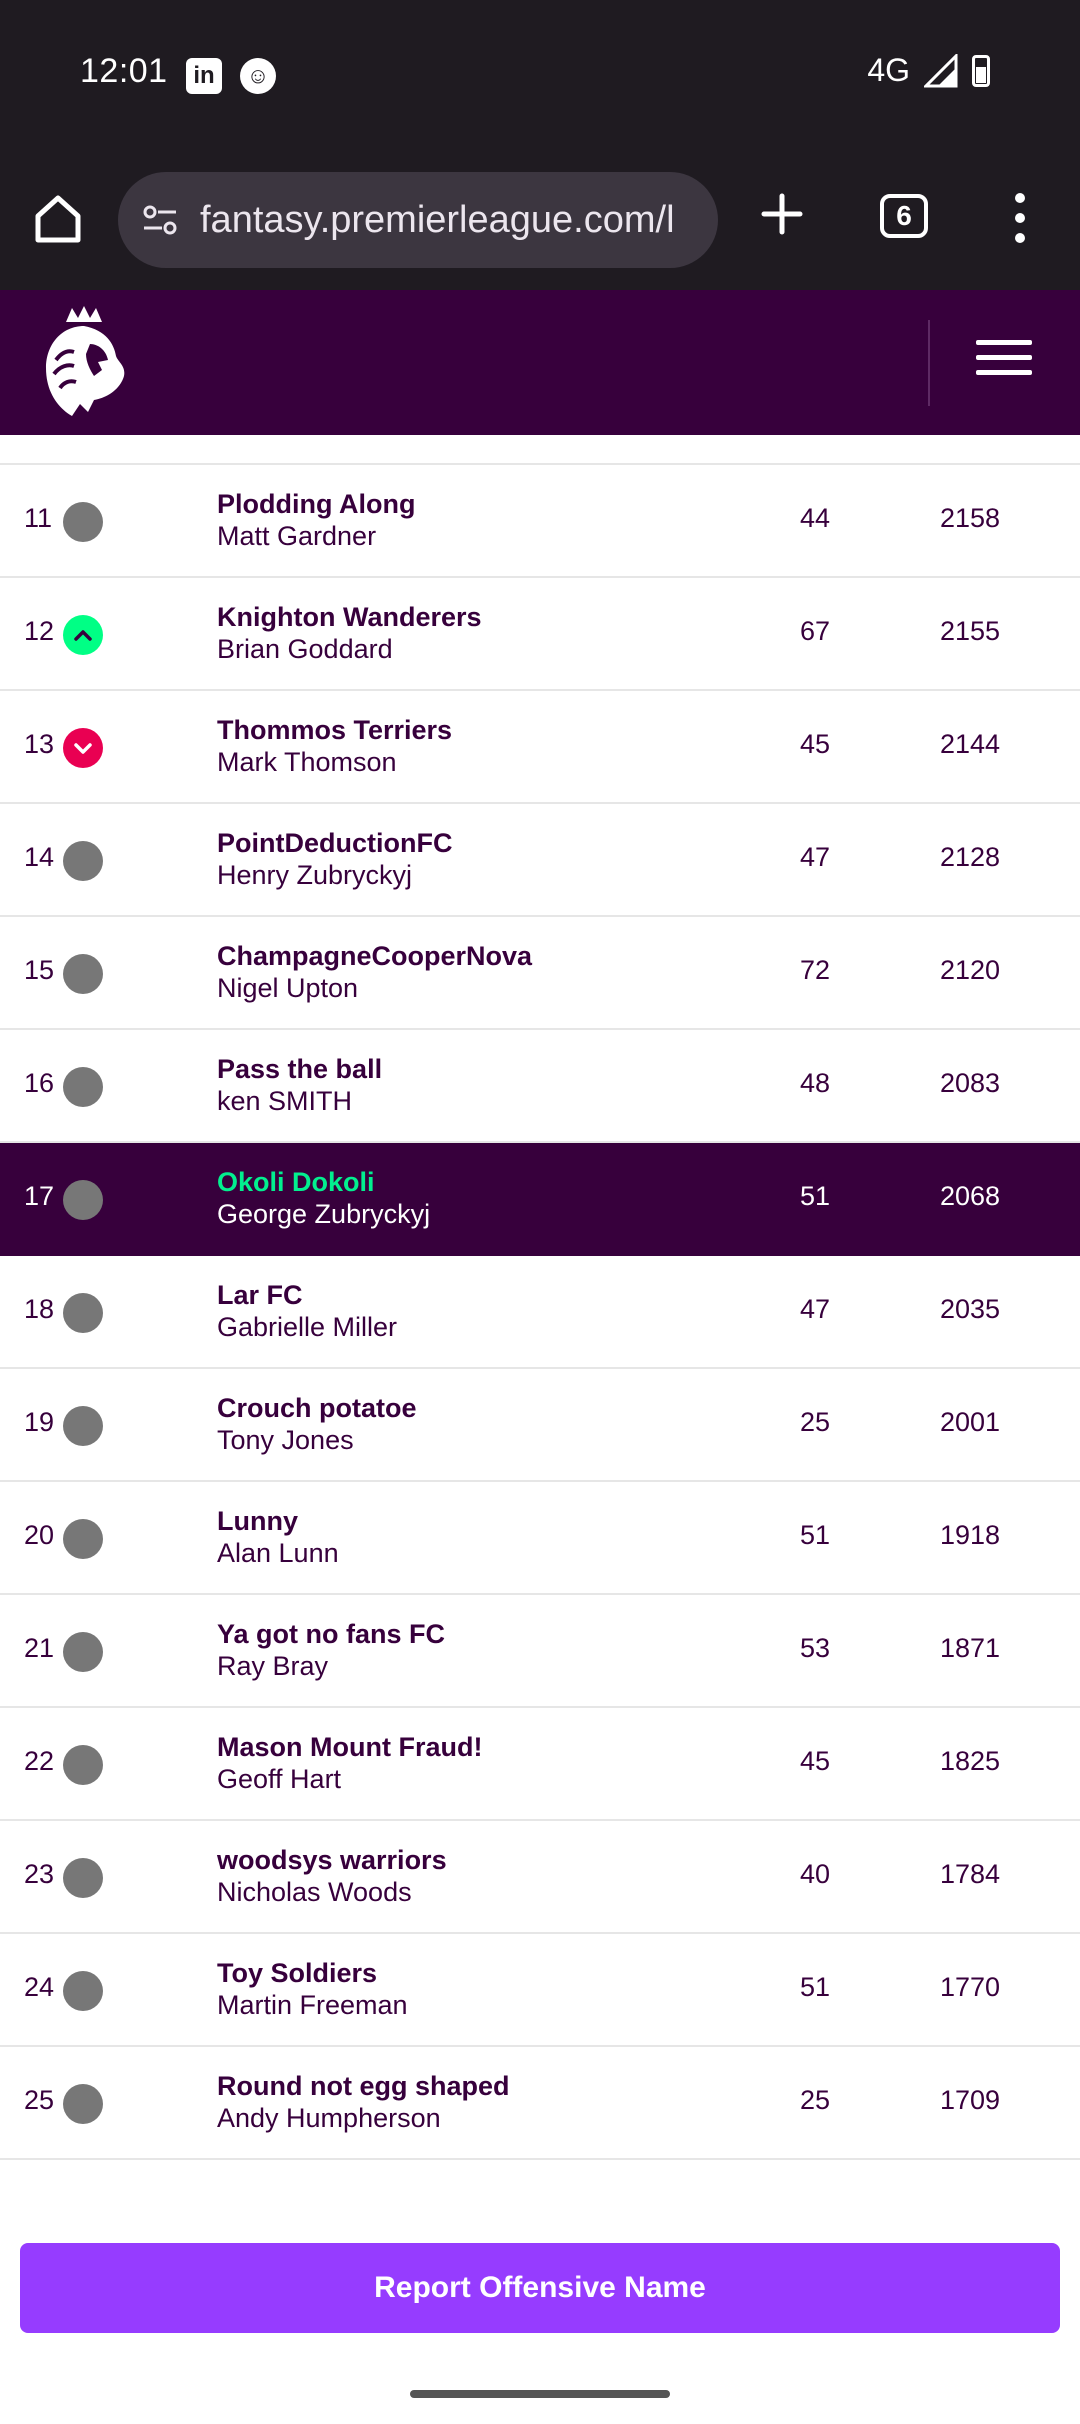  What do you see at coordinates (970, 518) in the screenshot?
I see `total-points: 2158` at bounding box center [970, 518].